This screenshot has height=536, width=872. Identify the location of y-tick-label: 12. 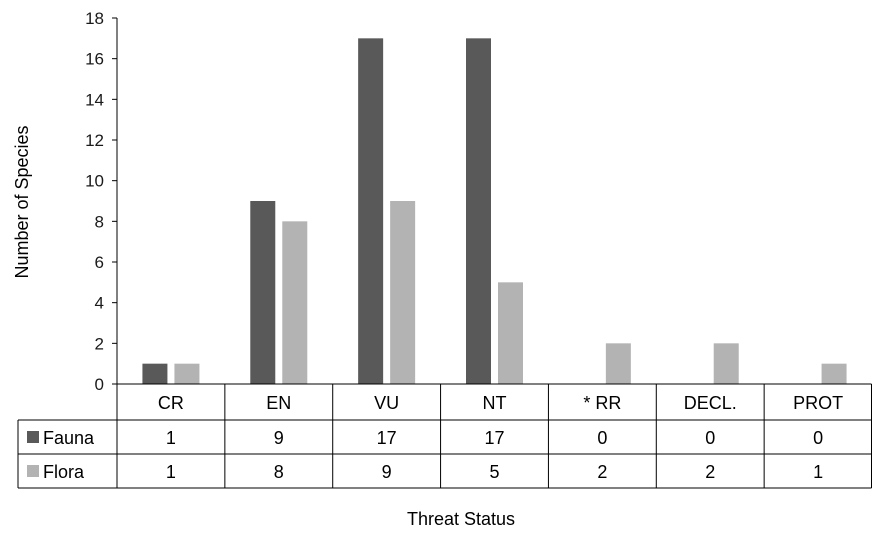
(94, 140).